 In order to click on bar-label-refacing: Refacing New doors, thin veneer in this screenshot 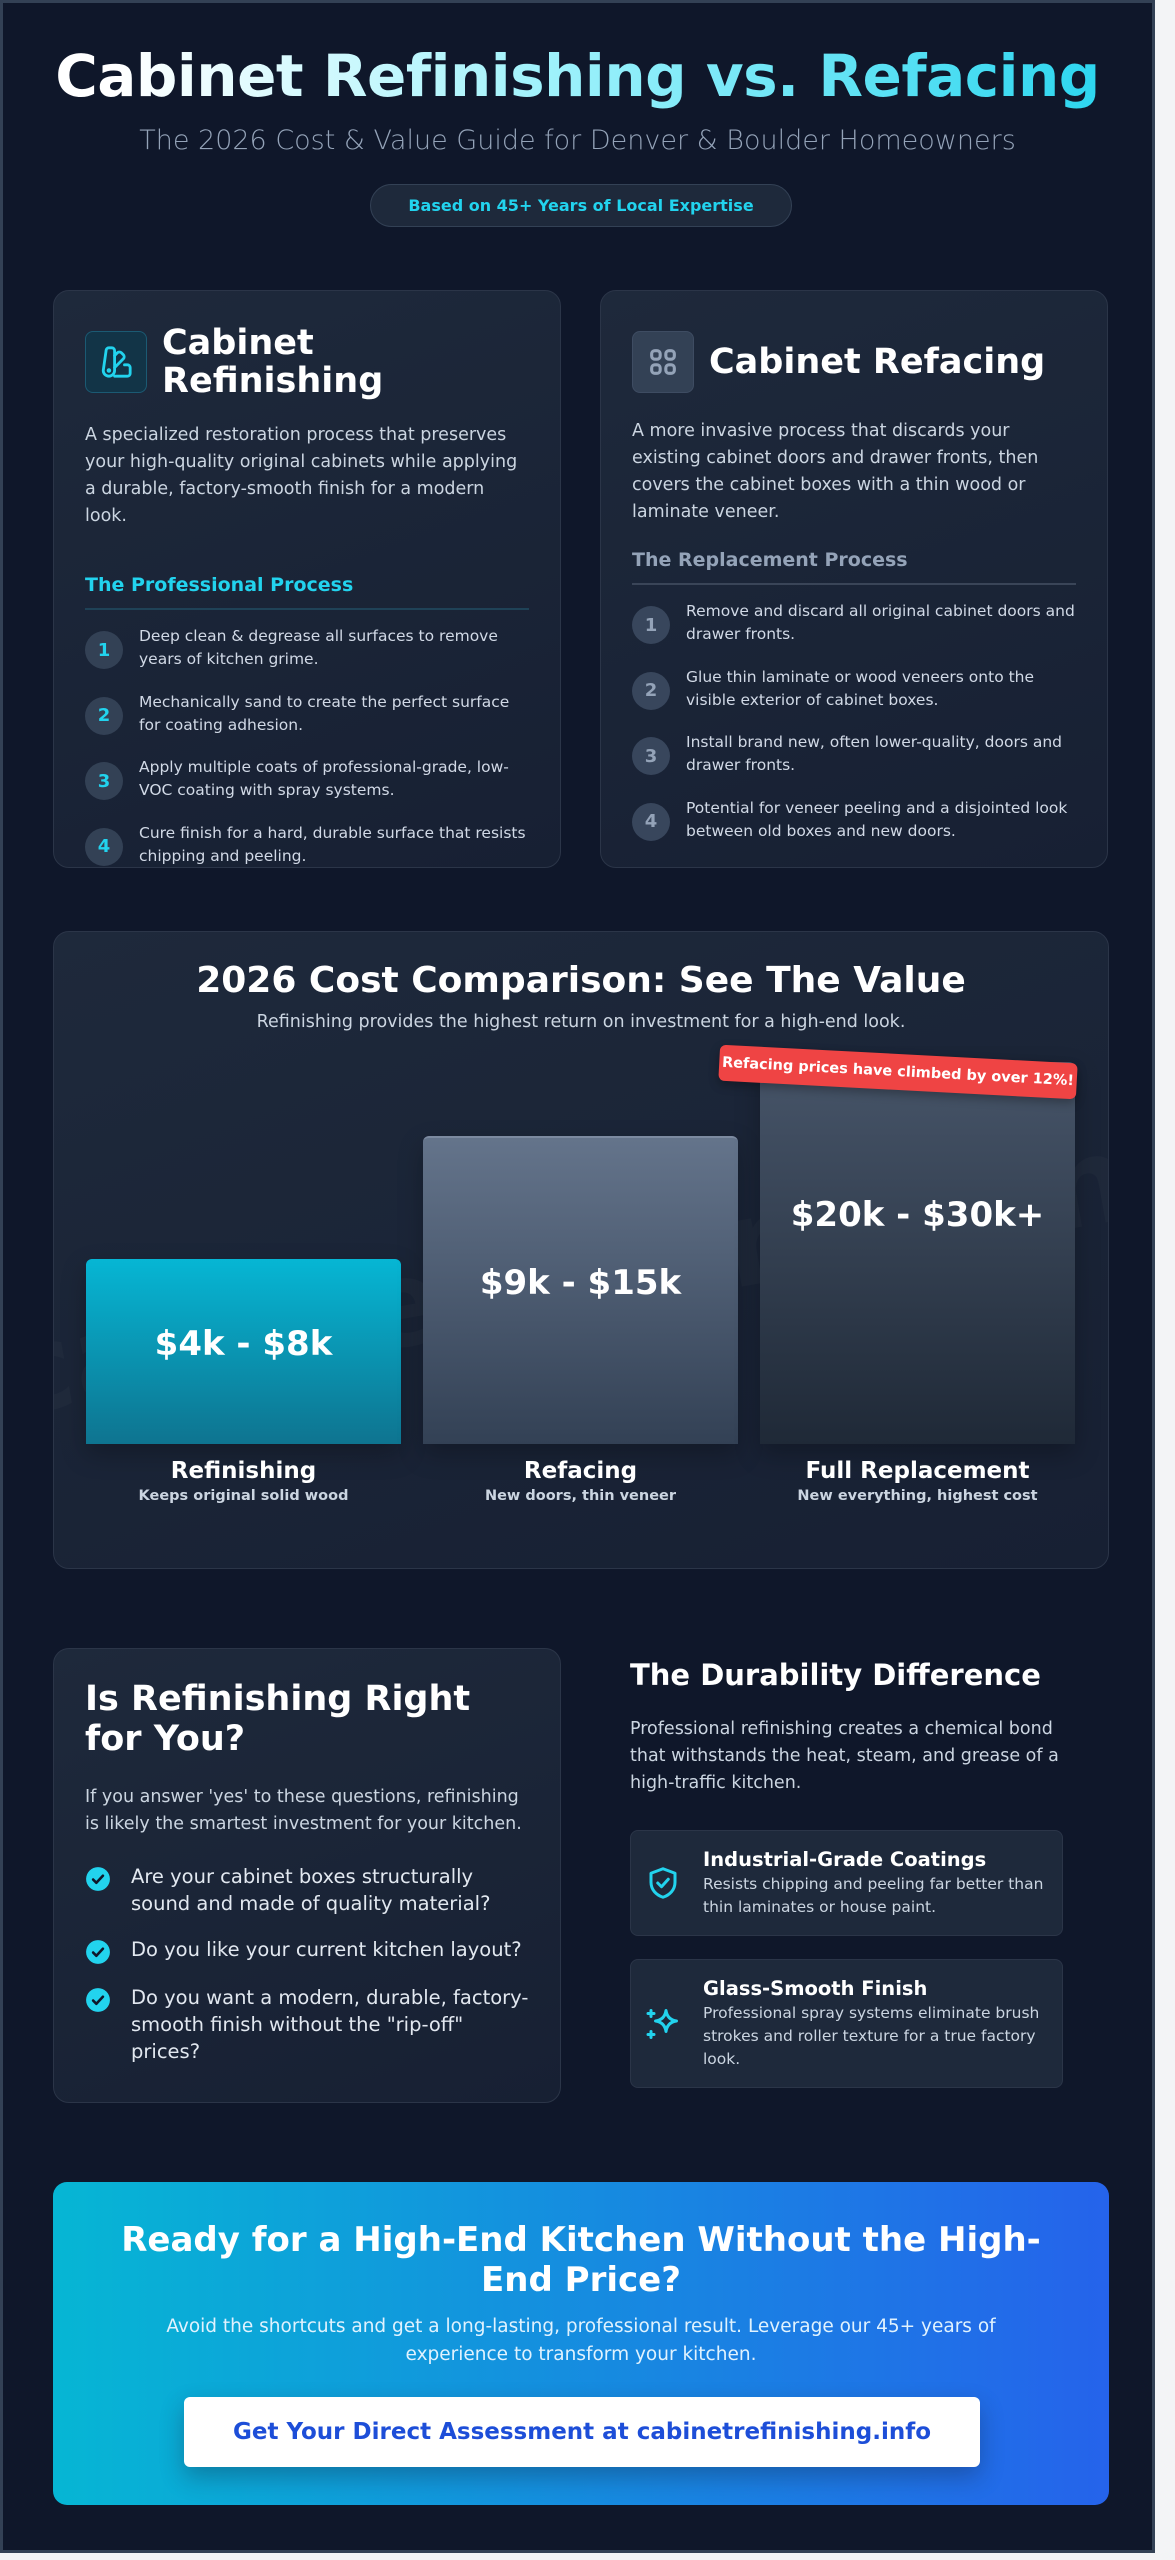, I will do `click(580, 1481)`.